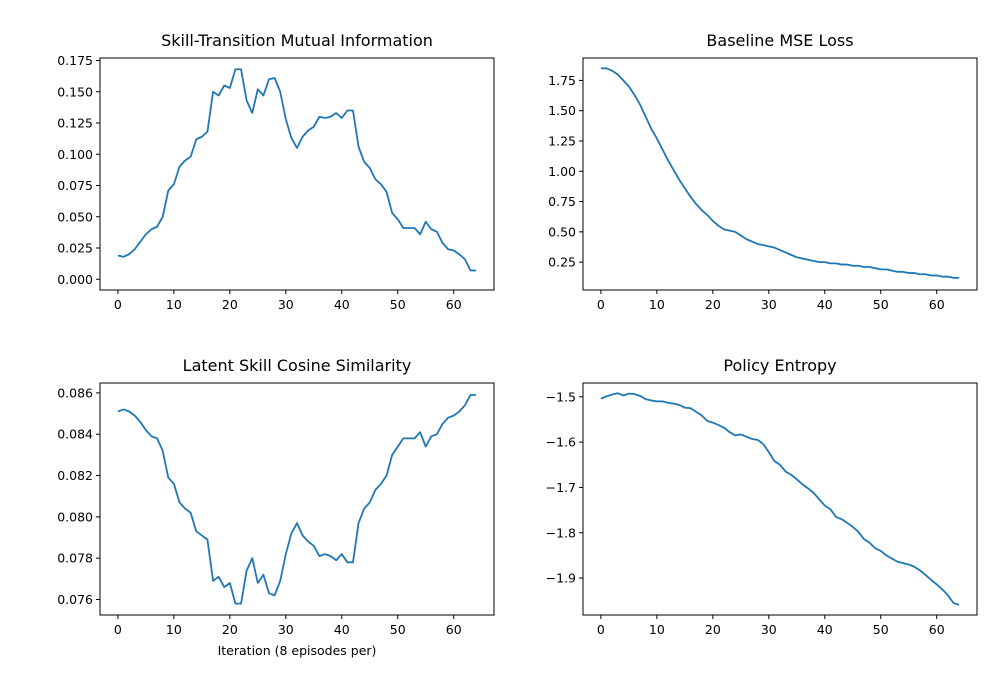  I want to click on y-tick-label: 1.25, so click(562, 140).